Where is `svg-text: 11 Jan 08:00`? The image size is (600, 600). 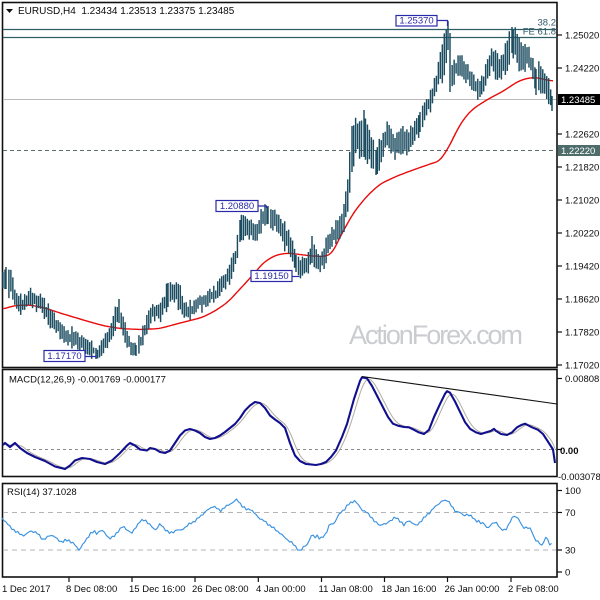
svg-text: 11 Jan 08:00 is located at coordinates (346, 589).